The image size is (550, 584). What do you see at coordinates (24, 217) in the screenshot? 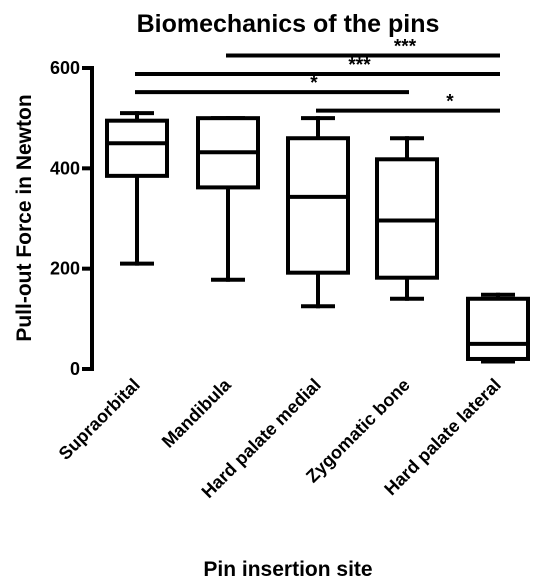
I see `y-axis-title: Pull-out Force in Newton` at bounding box center [24, 217].